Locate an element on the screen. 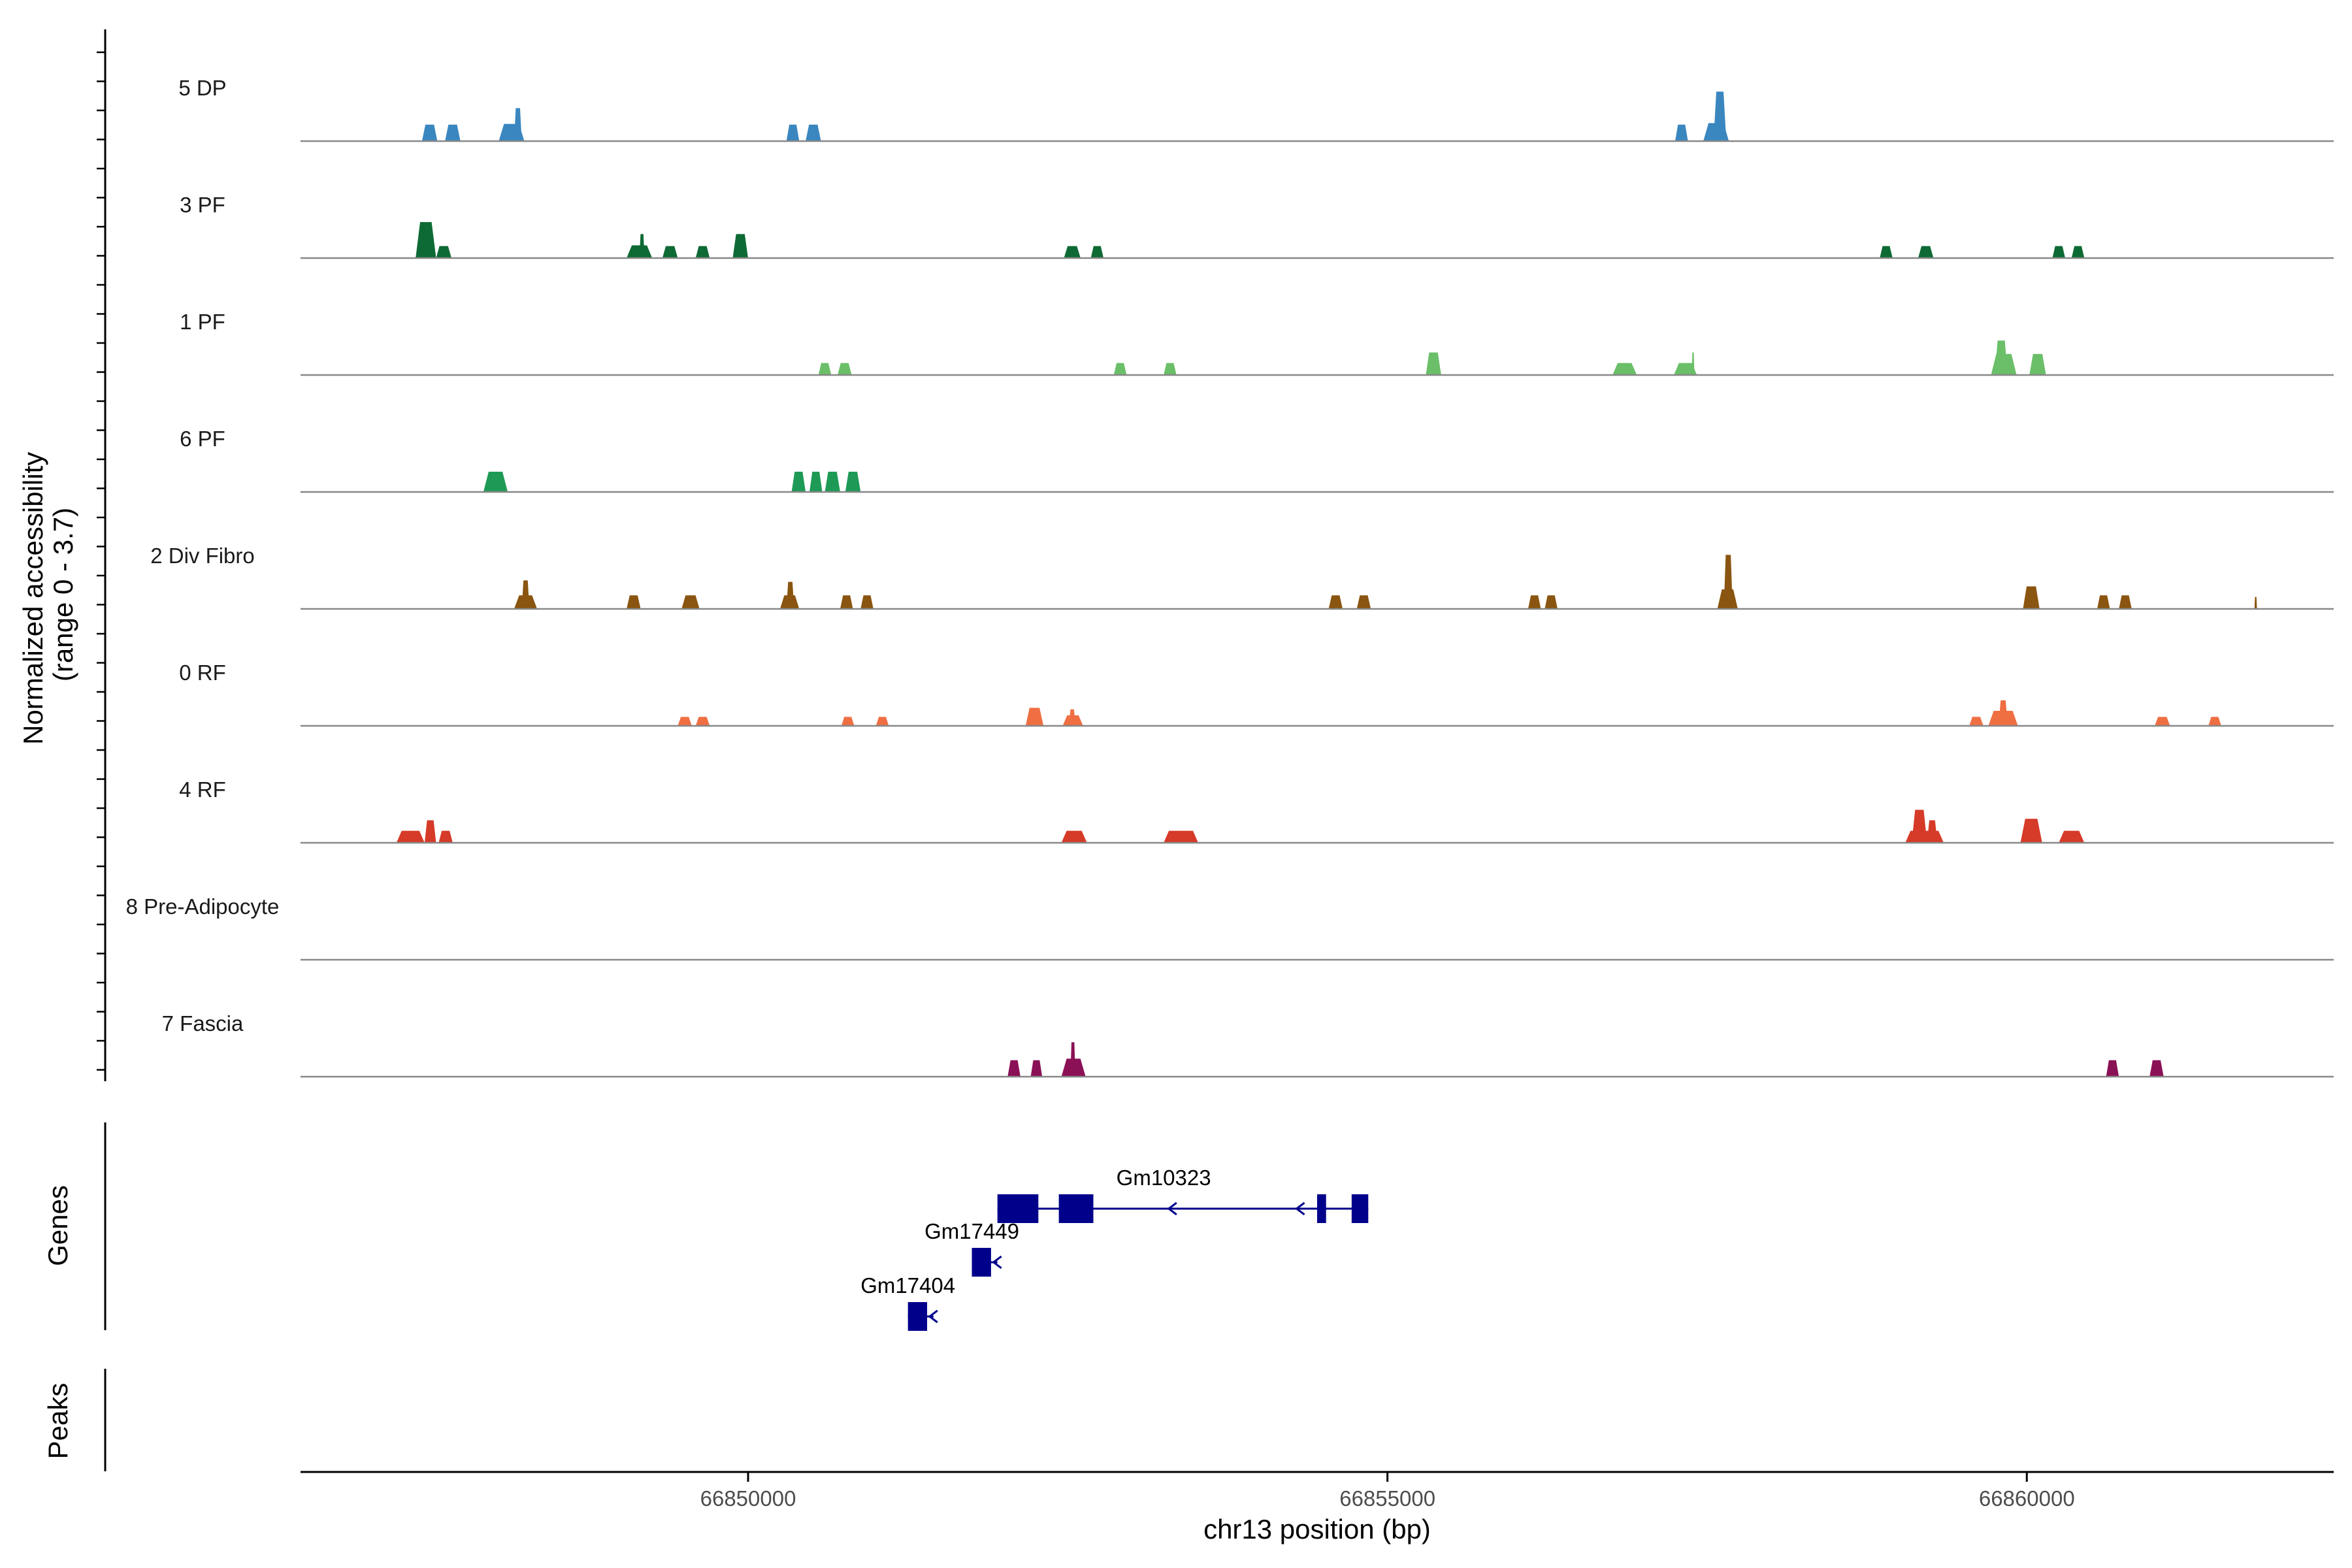 The image size is (2352, 1568). peaks-track-title: Peaks is located at coordinates (57, 1421).